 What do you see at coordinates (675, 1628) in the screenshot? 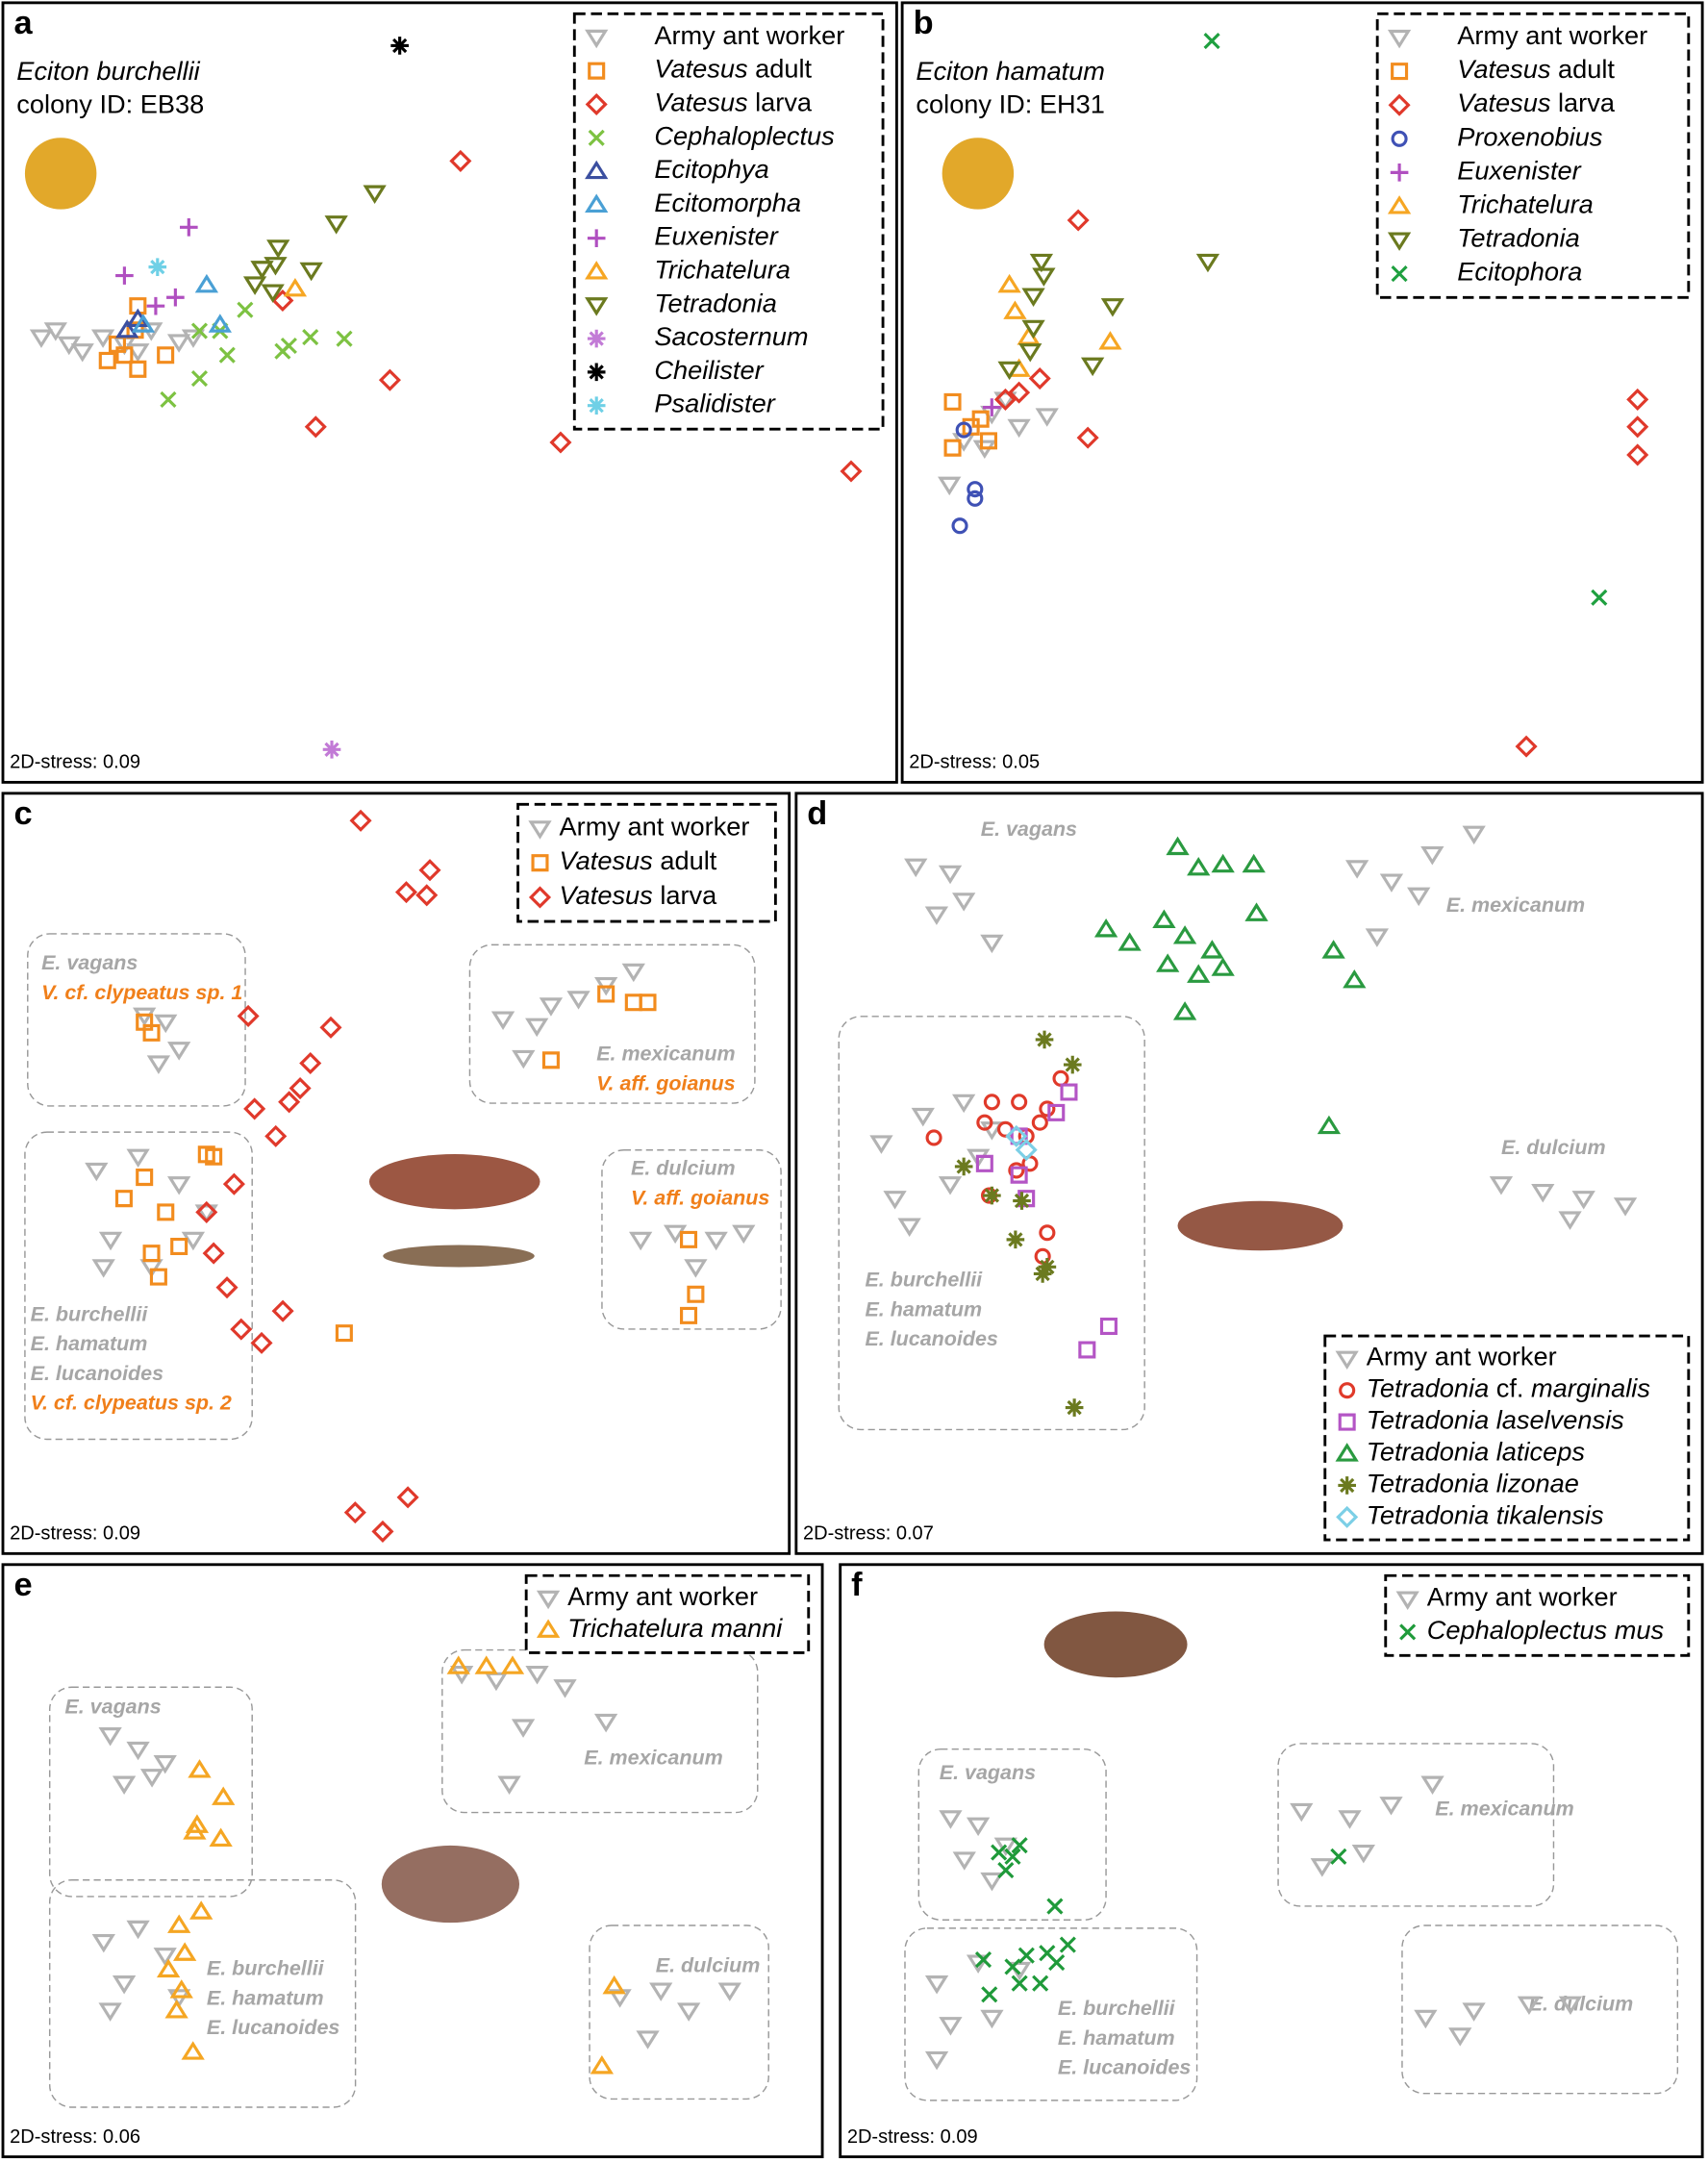
I see `legend-label: Trichatelura manni` at bounding box center [675, 1628].